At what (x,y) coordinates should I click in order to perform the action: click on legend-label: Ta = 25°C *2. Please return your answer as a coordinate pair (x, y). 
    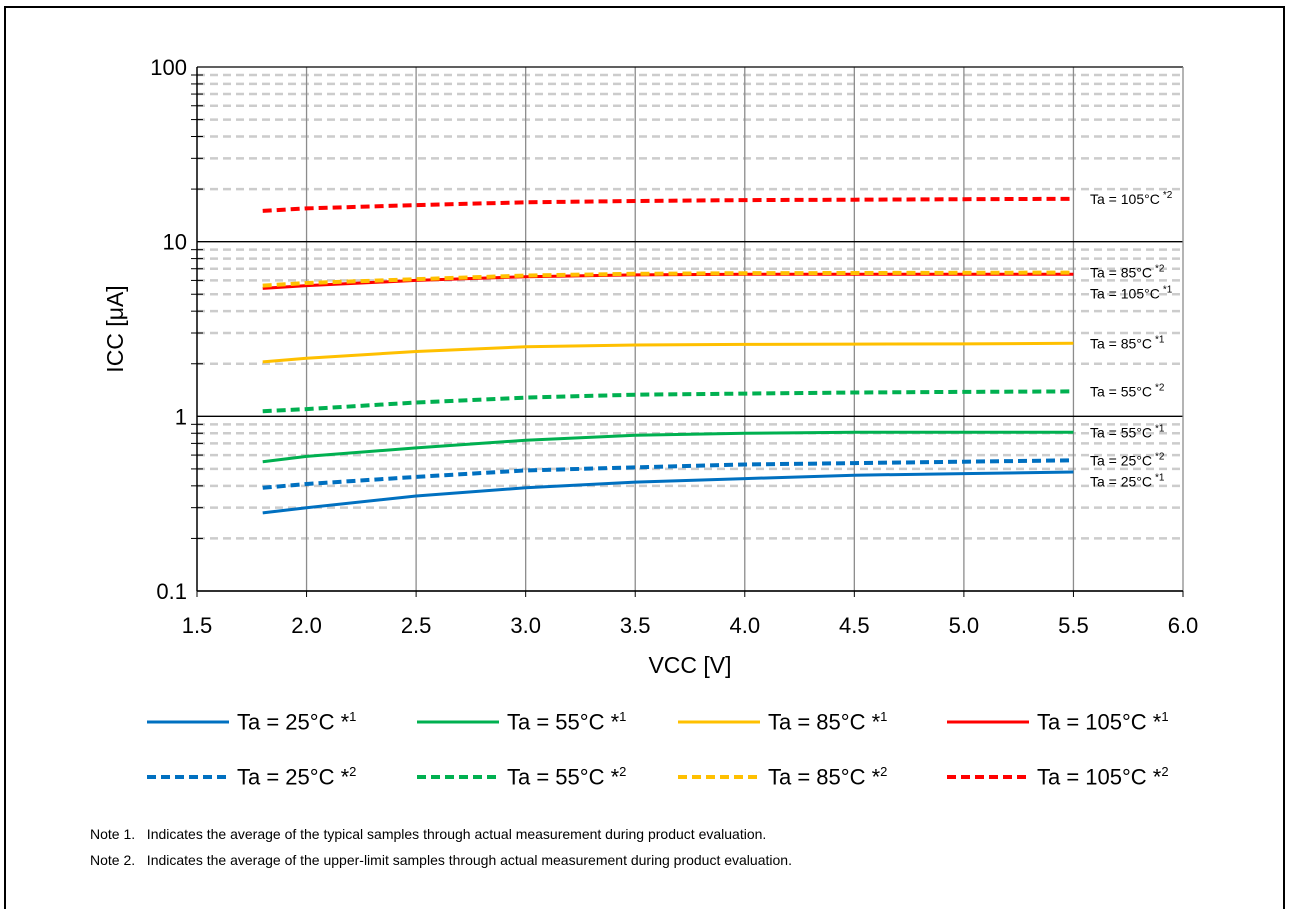
    Looking at the image, I should click on (297, 776).